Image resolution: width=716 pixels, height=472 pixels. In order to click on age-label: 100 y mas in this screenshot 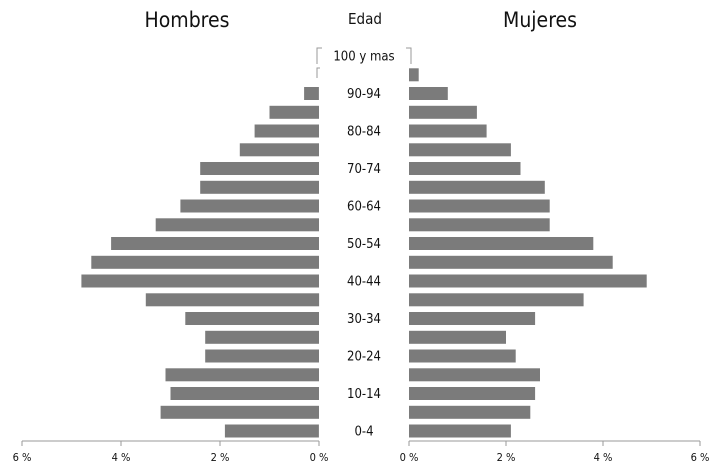, I will do `click(363, 57)`.